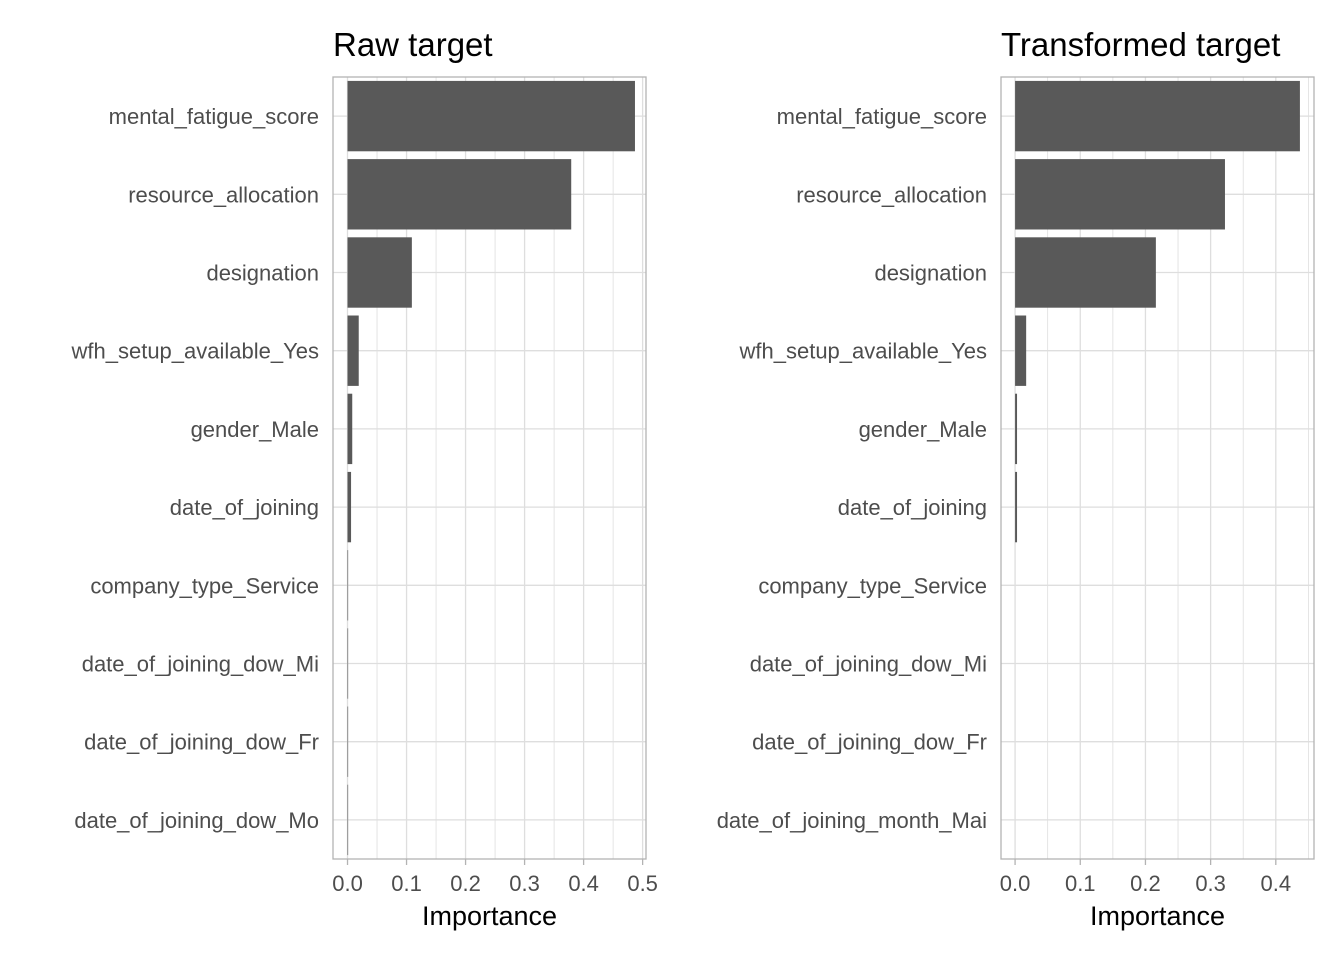 This screenshot has height=960, width=1344. I want to click on bar-date_of_joining_dow_Mo, so click(348, 820).